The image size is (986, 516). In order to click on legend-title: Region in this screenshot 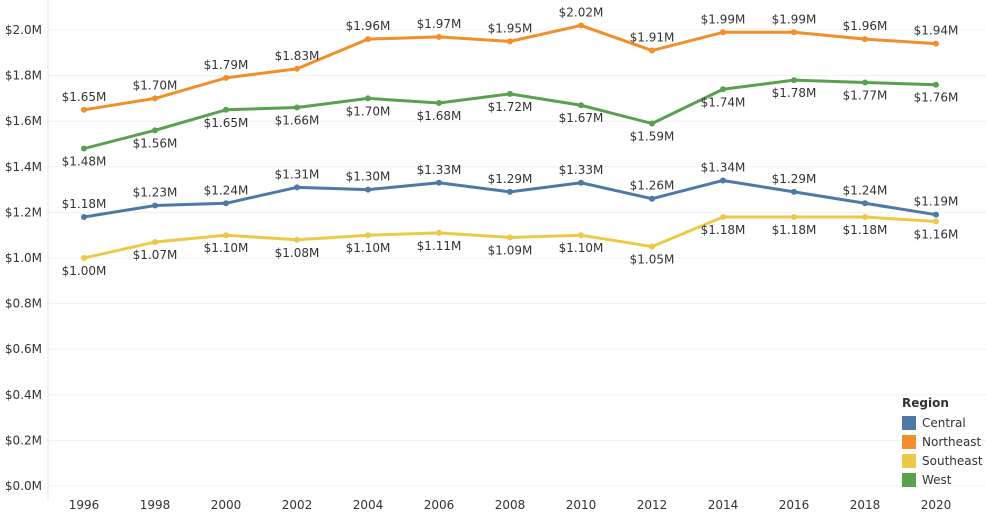, I will do `click(925, 403)`.